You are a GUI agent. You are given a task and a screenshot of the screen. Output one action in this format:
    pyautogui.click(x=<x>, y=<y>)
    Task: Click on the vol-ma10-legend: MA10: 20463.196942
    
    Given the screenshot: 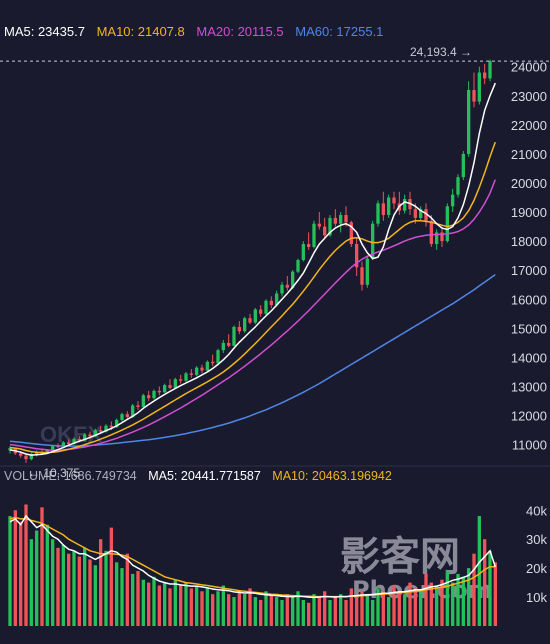 What is the action you would take?
    pyautogui.click(x=332, y=476)
    